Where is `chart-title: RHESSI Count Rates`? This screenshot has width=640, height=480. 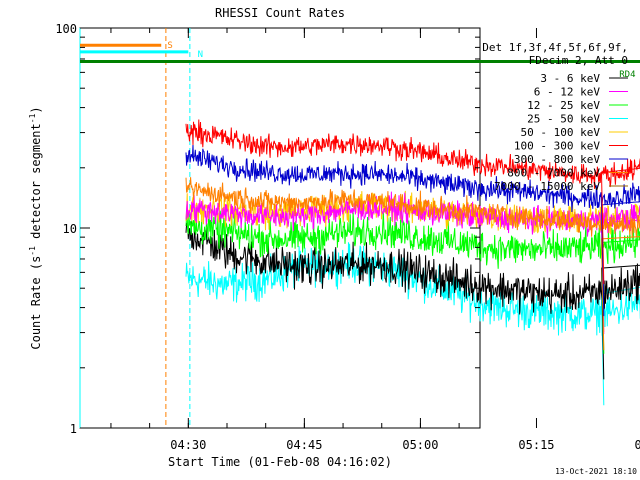 chart-title: RHESSI Count Rates is located at coordinates (280, 13).